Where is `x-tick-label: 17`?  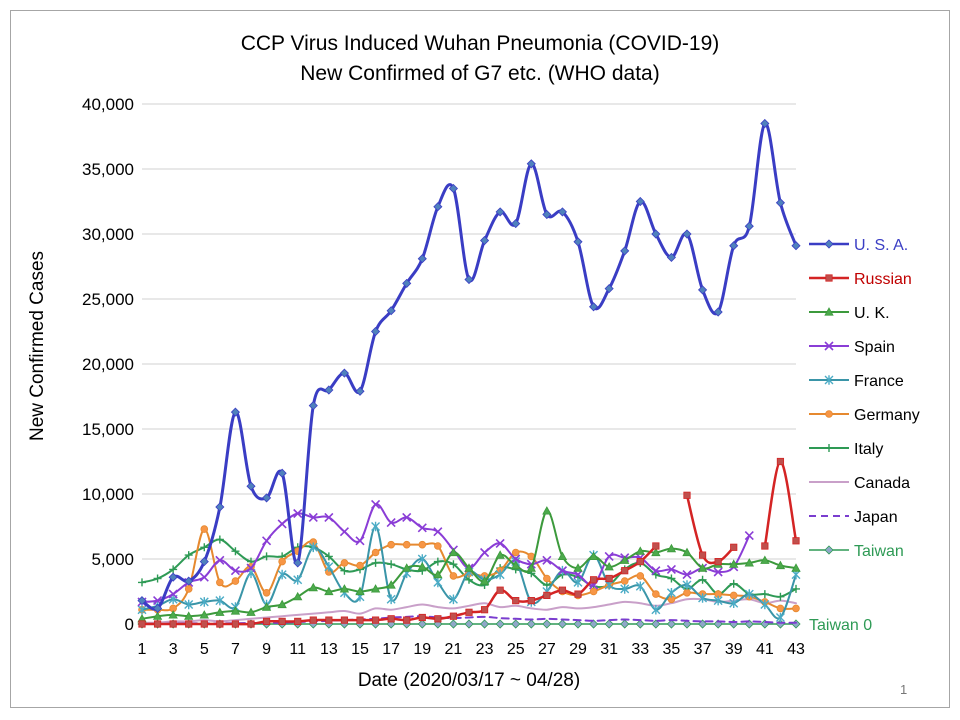 x-tick-label: 17 is located at coordinates (391, 649).